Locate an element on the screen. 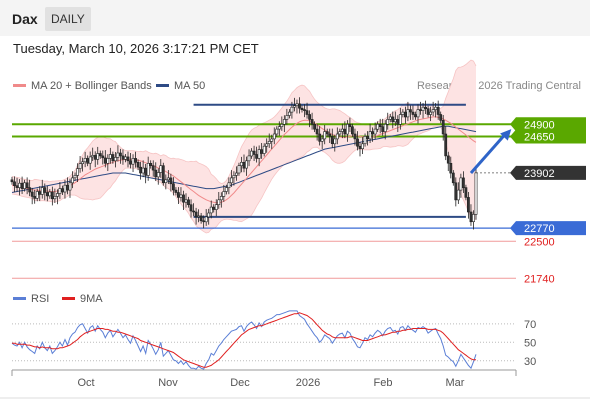 This screenshot has width=590, height=400. level-label-22770-tag is located at coordinates (548, 228).